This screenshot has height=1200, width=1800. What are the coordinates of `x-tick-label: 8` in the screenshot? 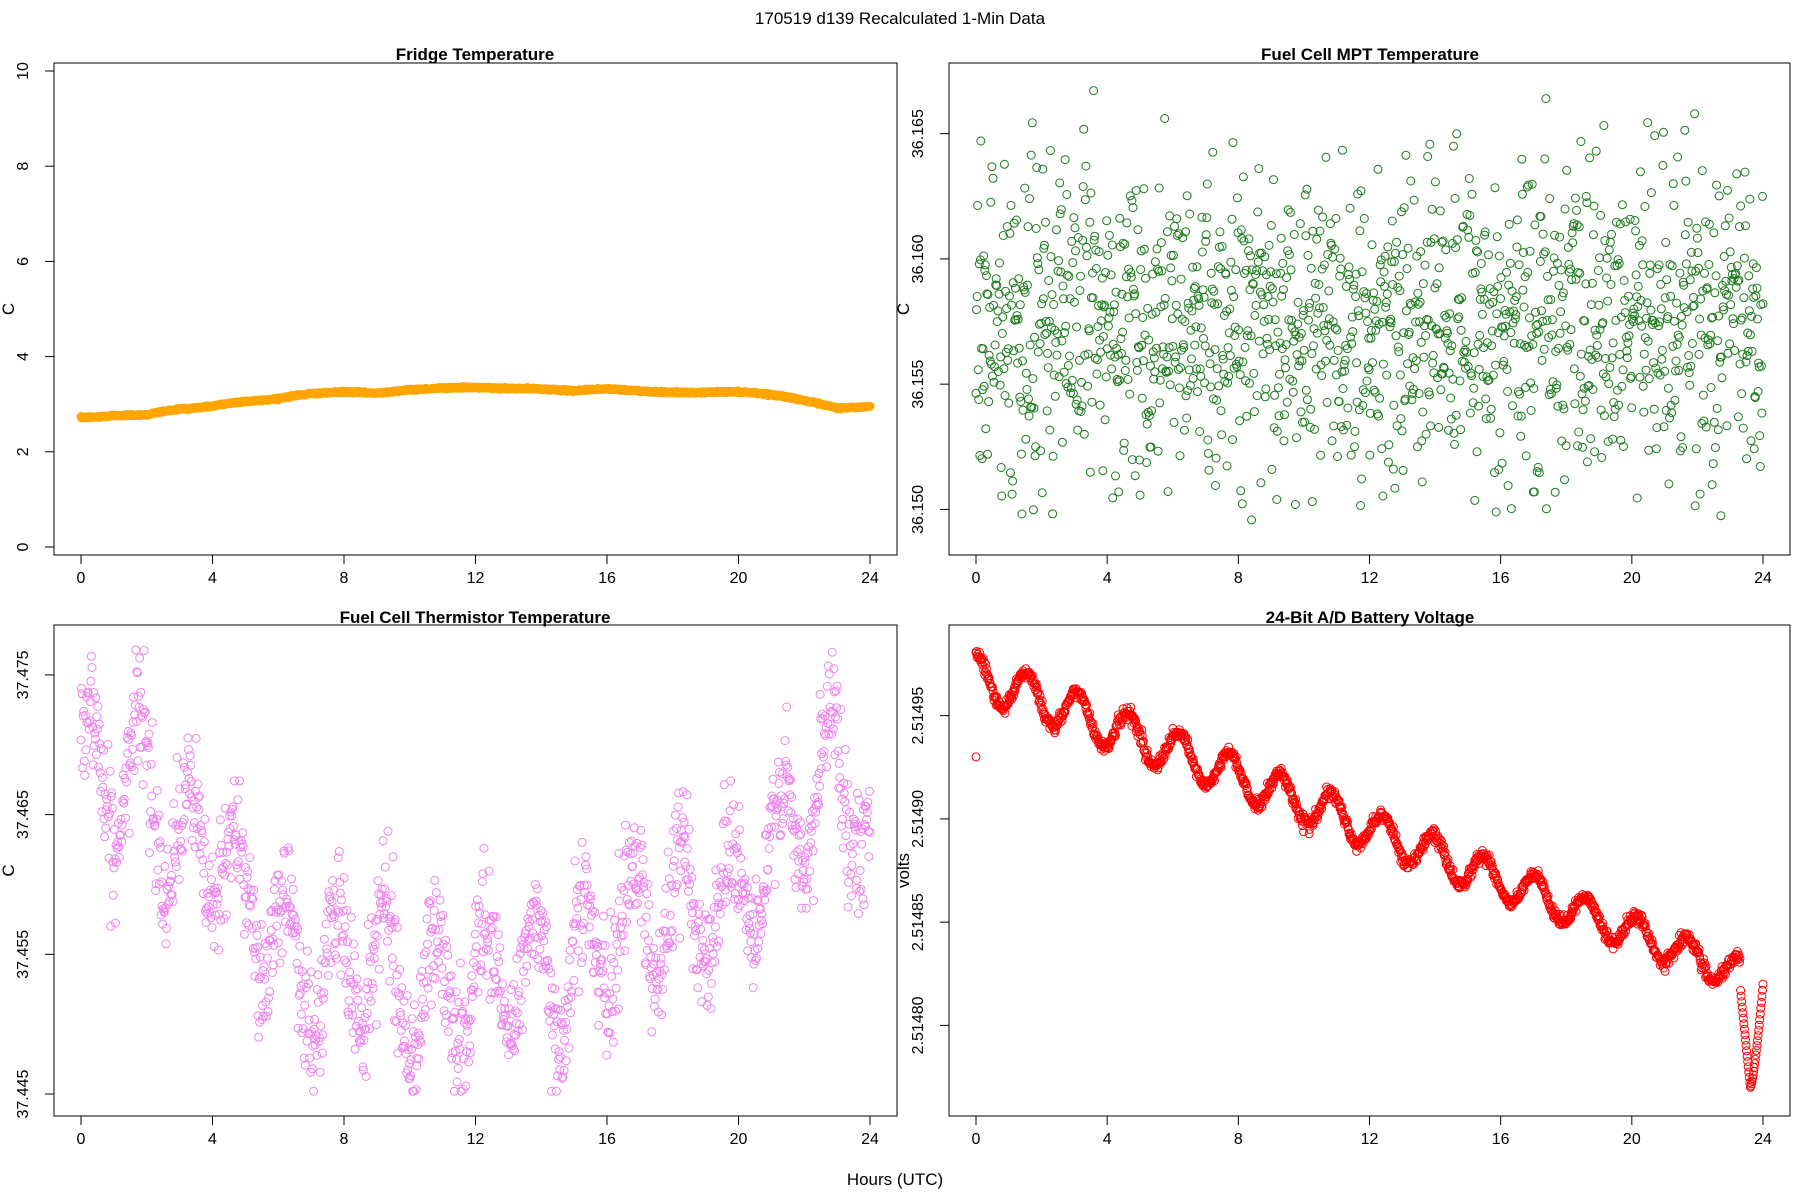 It's located at (1238, 1139).